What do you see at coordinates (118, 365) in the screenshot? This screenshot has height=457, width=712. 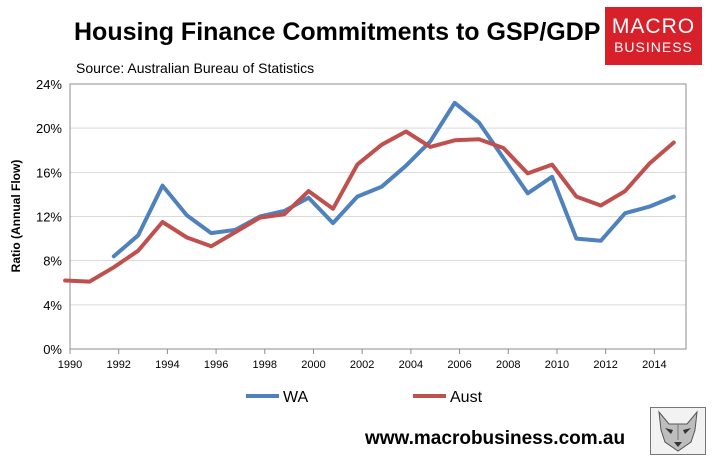 I see `x-tick-label: 1992` at bounding box center [118, 365].